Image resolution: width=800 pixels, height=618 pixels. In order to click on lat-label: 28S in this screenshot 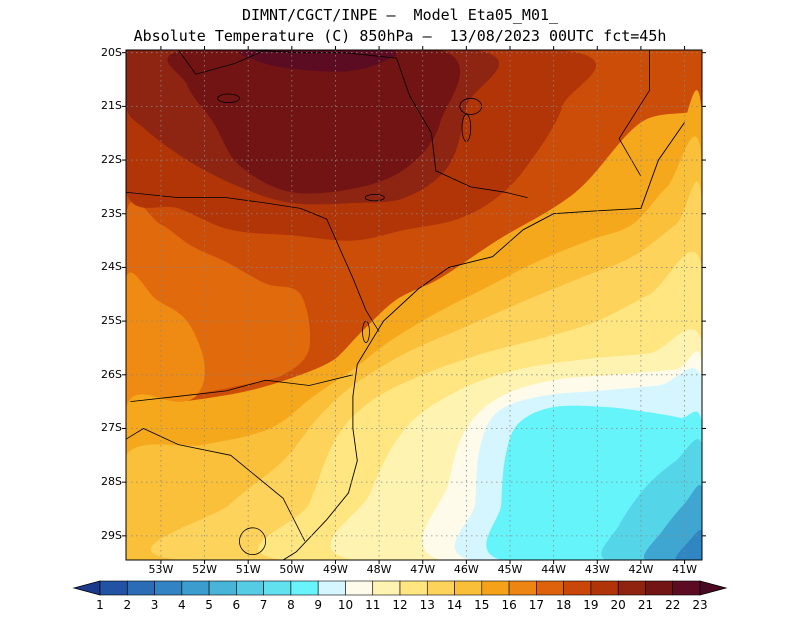, I will do `click(111, 482)`.